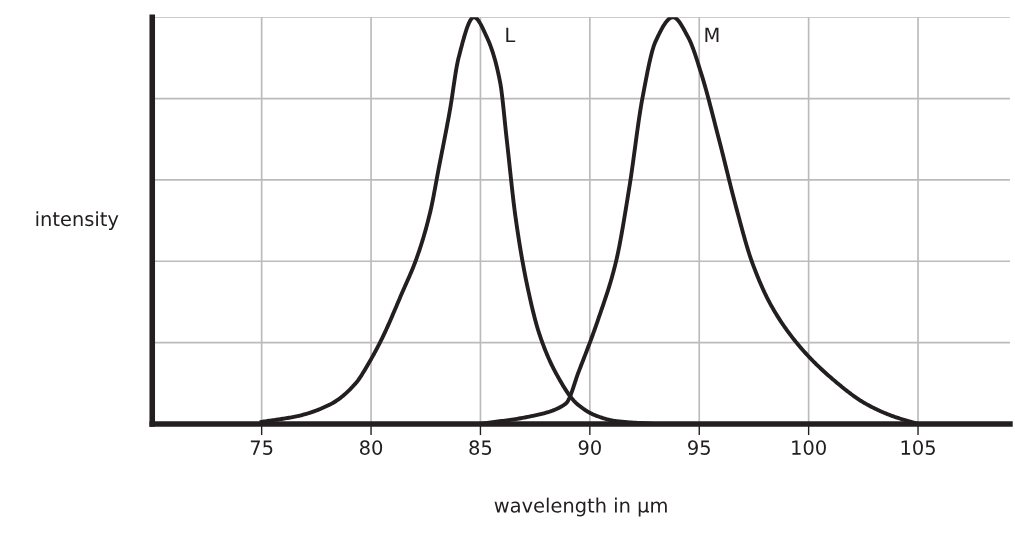 The width and height of the screenshot is (1015, 538). What do you see at coordinates (589, 447) in the screenshot?
I see `x-tick-label: 90` at bounding box center [589, 447].